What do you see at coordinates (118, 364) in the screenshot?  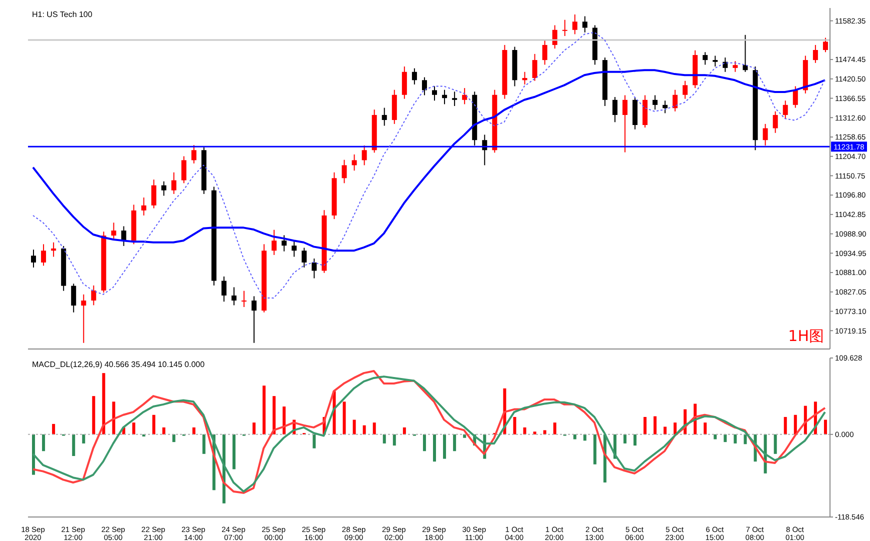 I see `chart-title: MACD_DL(12,26,9) 40.566 35.494 10.145 0.000` at bounding box center [118, 364].